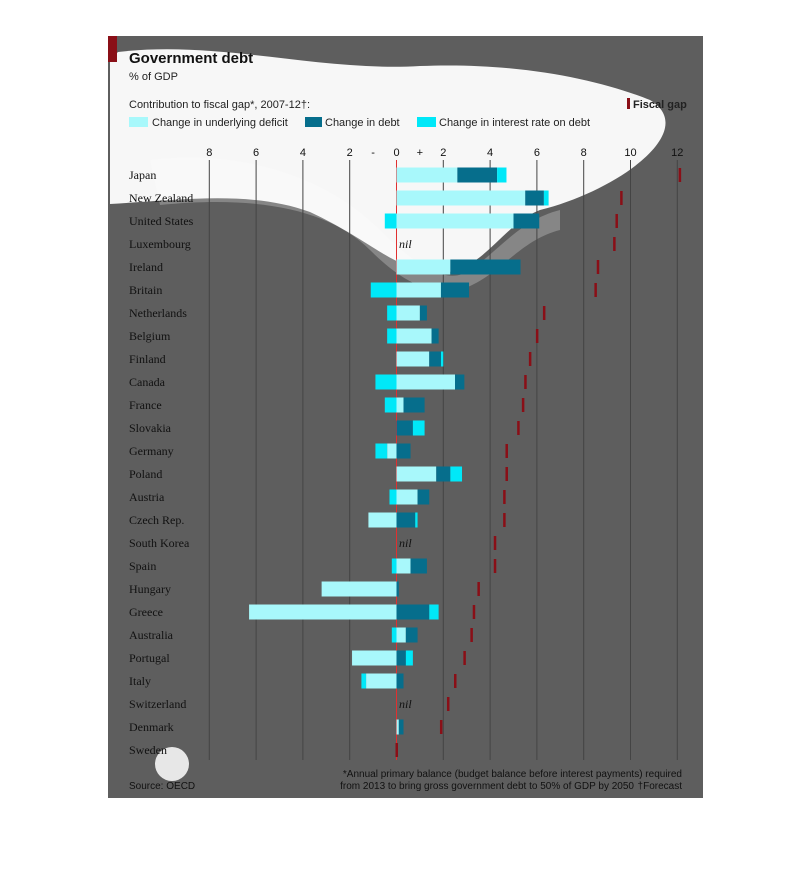 The image size is (810, 892). Describe the element at coordinates (147, 382) in the screenshot. I see `country-label: Canada` at that location.